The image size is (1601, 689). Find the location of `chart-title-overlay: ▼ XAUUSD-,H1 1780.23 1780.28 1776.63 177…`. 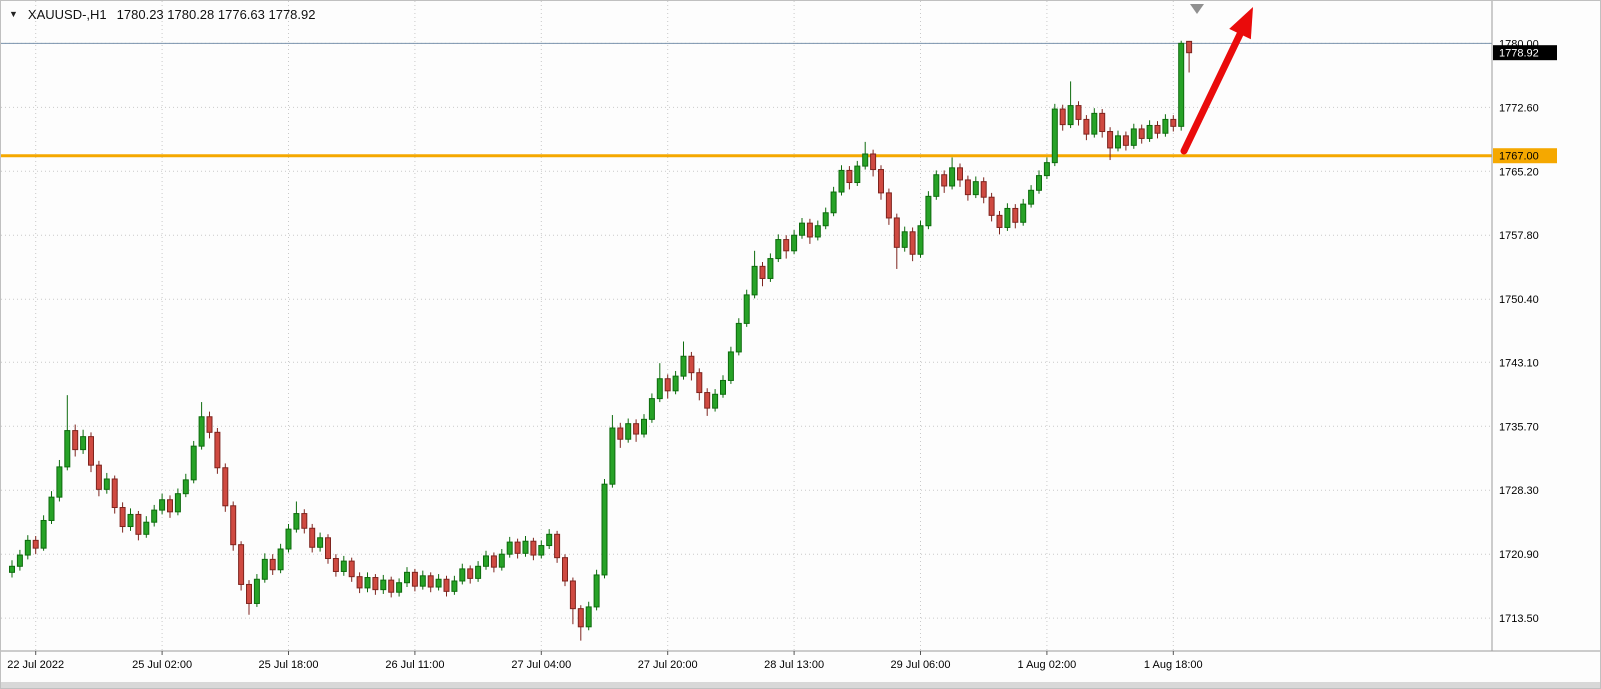

chart-title-overlay: ▼ XAUUSD-,H1 1780.23 1780.28 1776.63 177… is located at coordinates (162, 14).